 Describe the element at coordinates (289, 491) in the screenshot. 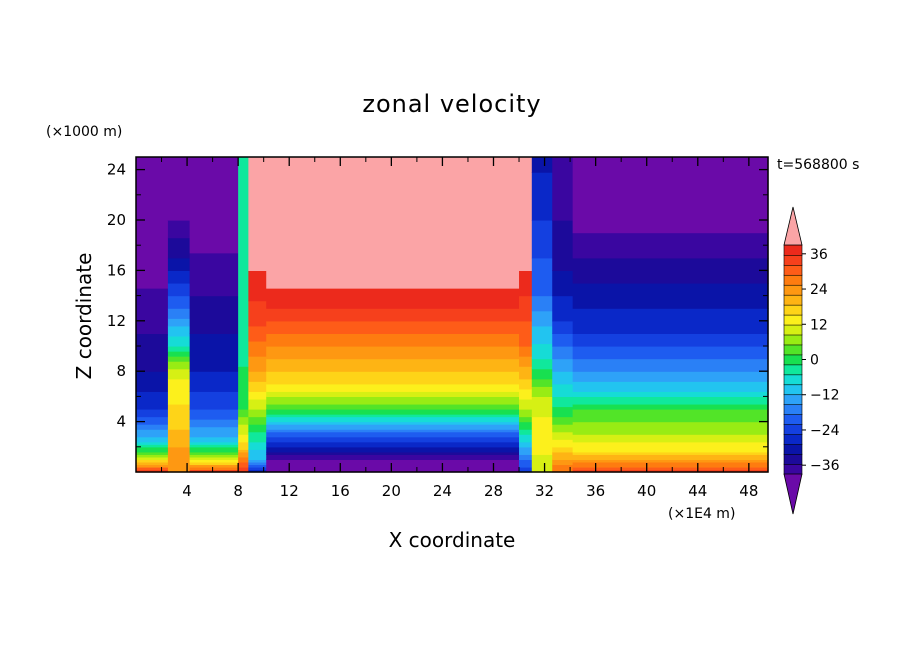

I see `x-tick-label: 12` at that location.